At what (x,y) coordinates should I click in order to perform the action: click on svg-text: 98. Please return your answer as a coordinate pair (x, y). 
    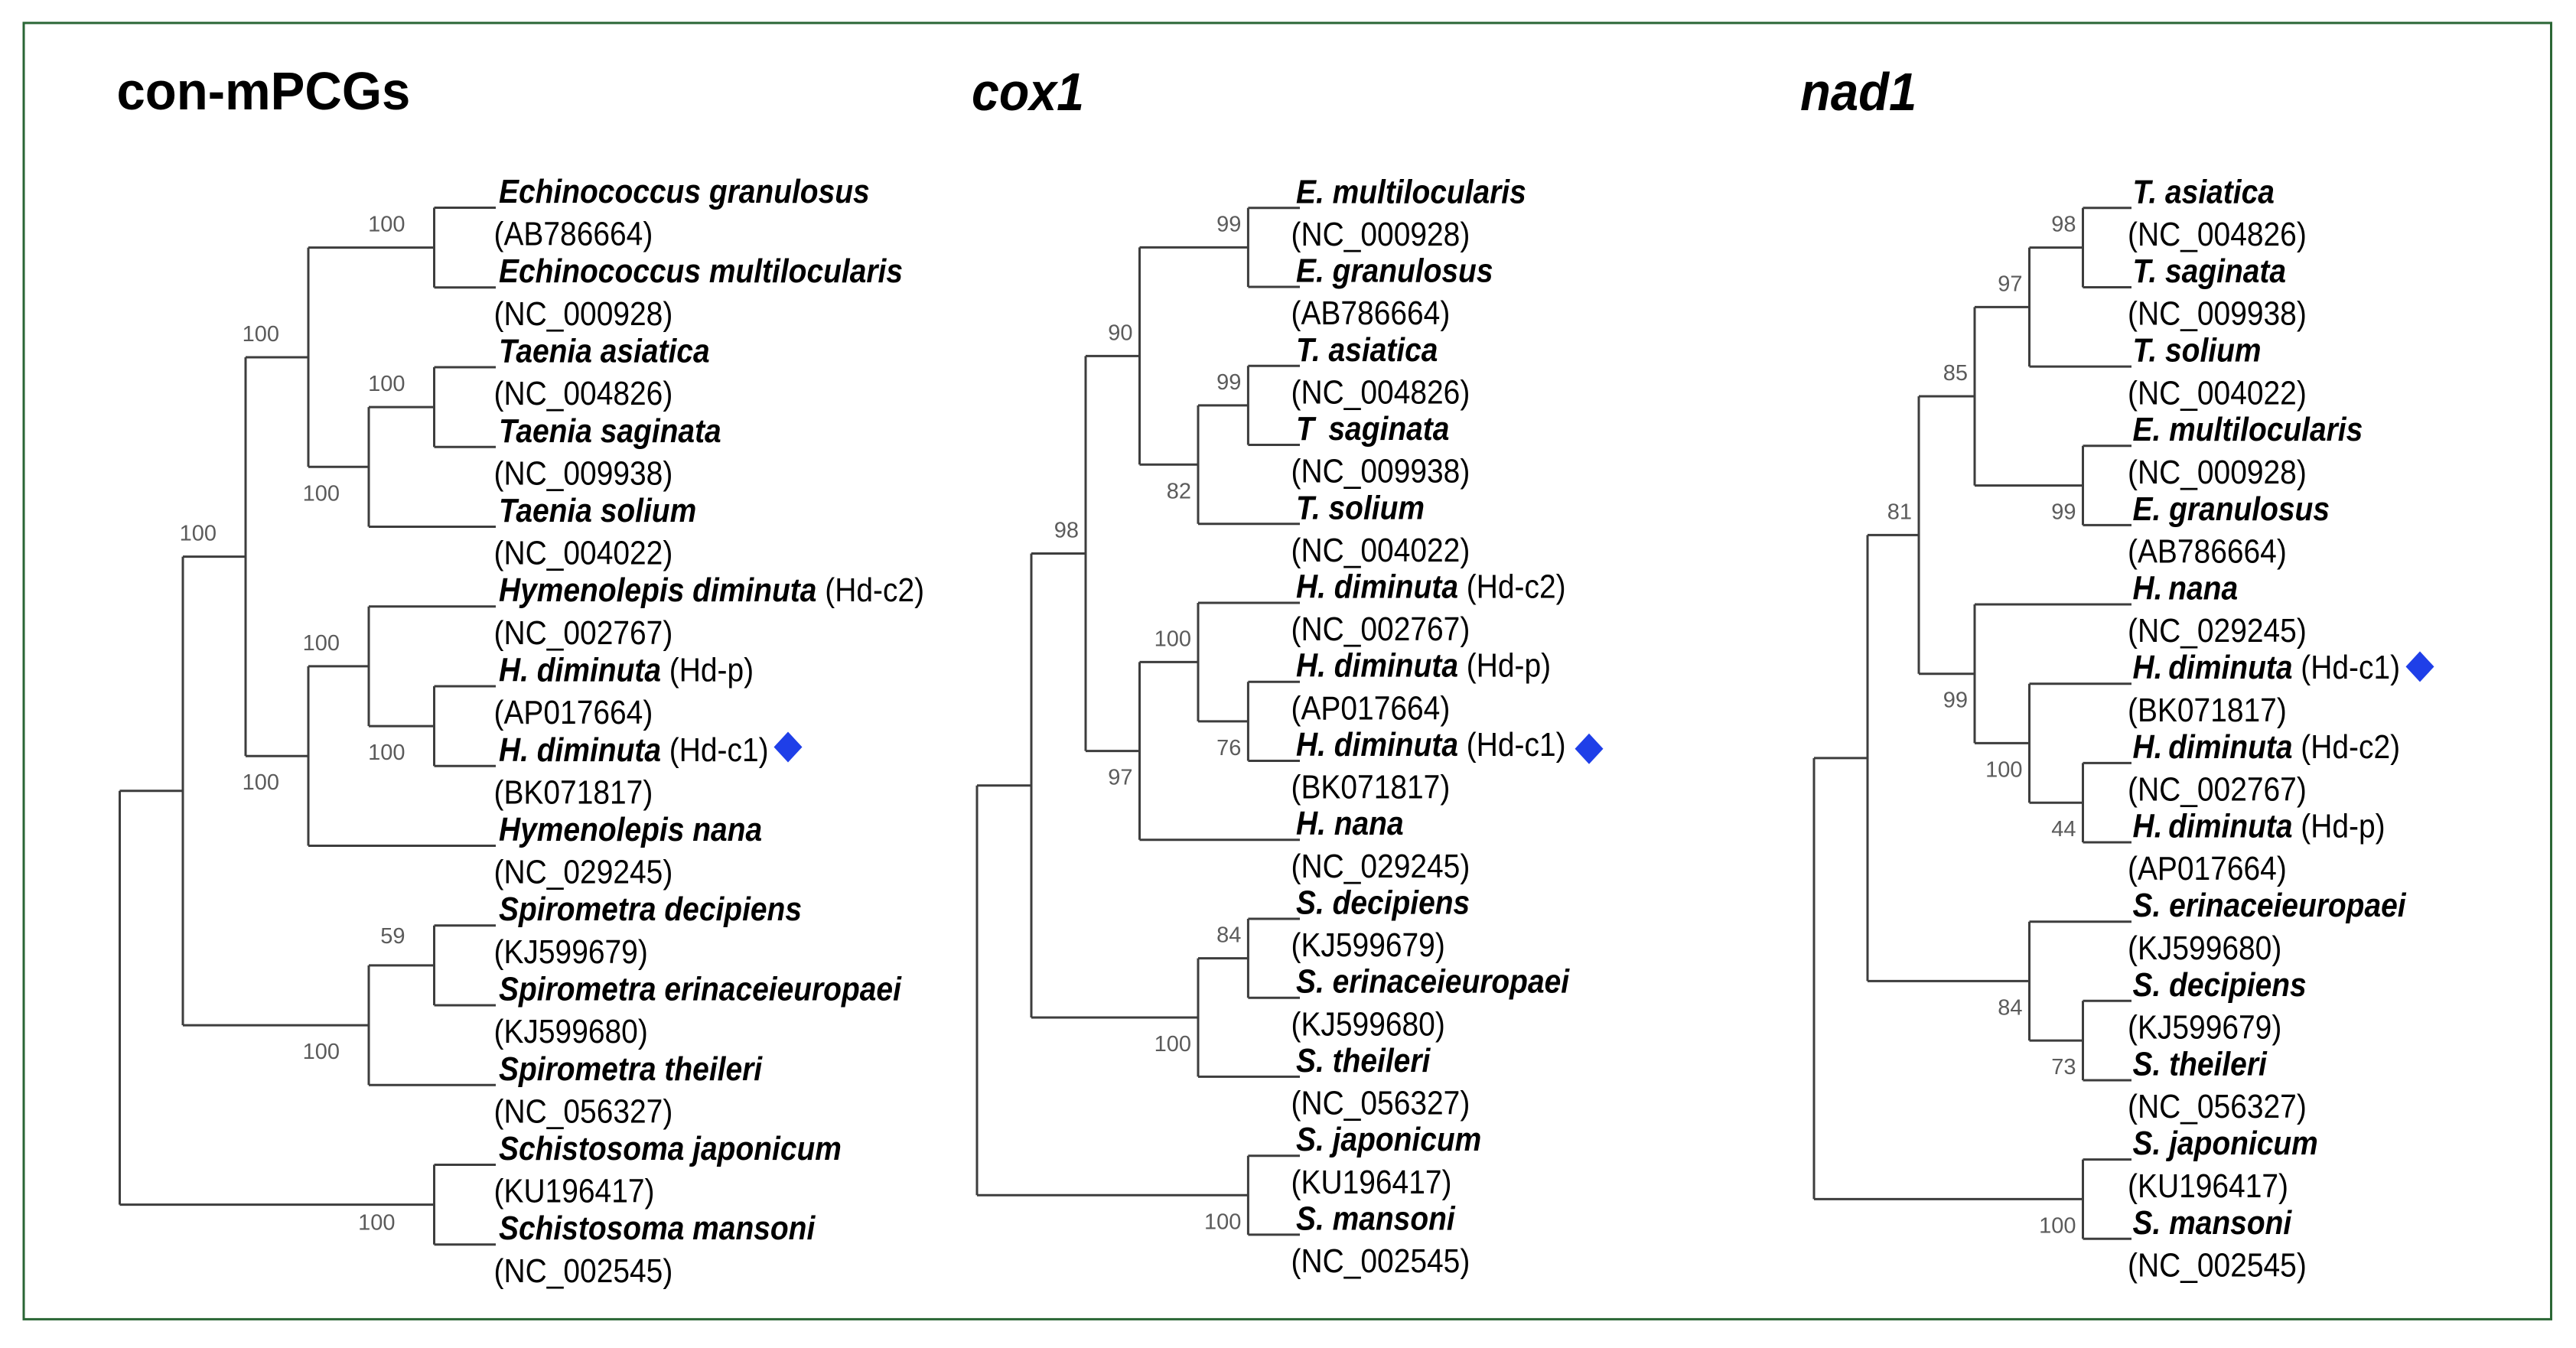
    Looking at the image, I should click on (2063, 225).